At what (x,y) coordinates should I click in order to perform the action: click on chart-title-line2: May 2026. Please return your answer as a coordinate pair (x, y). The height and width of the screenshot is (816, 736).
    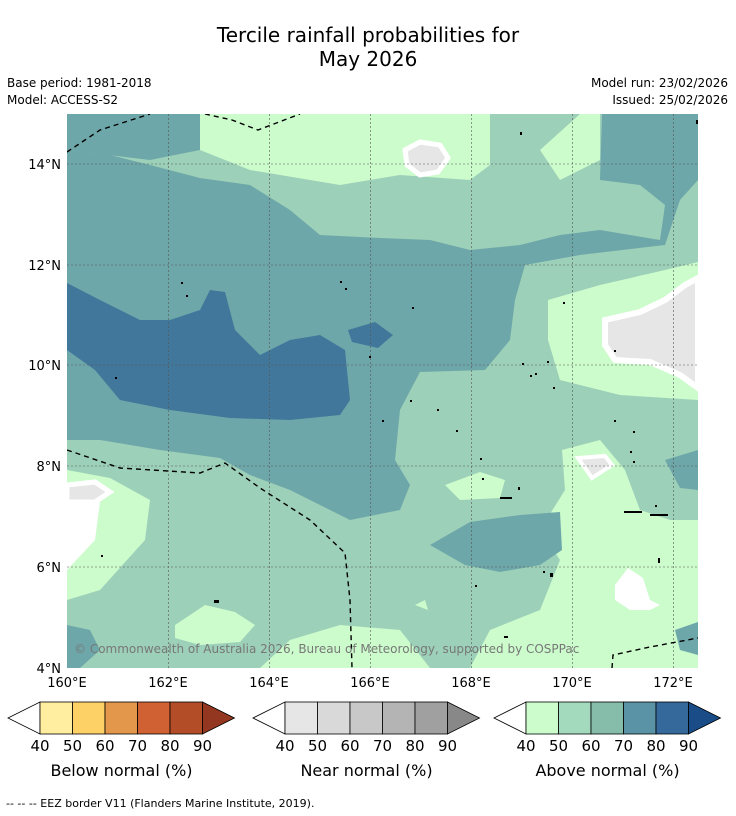
    Looking at the image, I should click on (368, 59).